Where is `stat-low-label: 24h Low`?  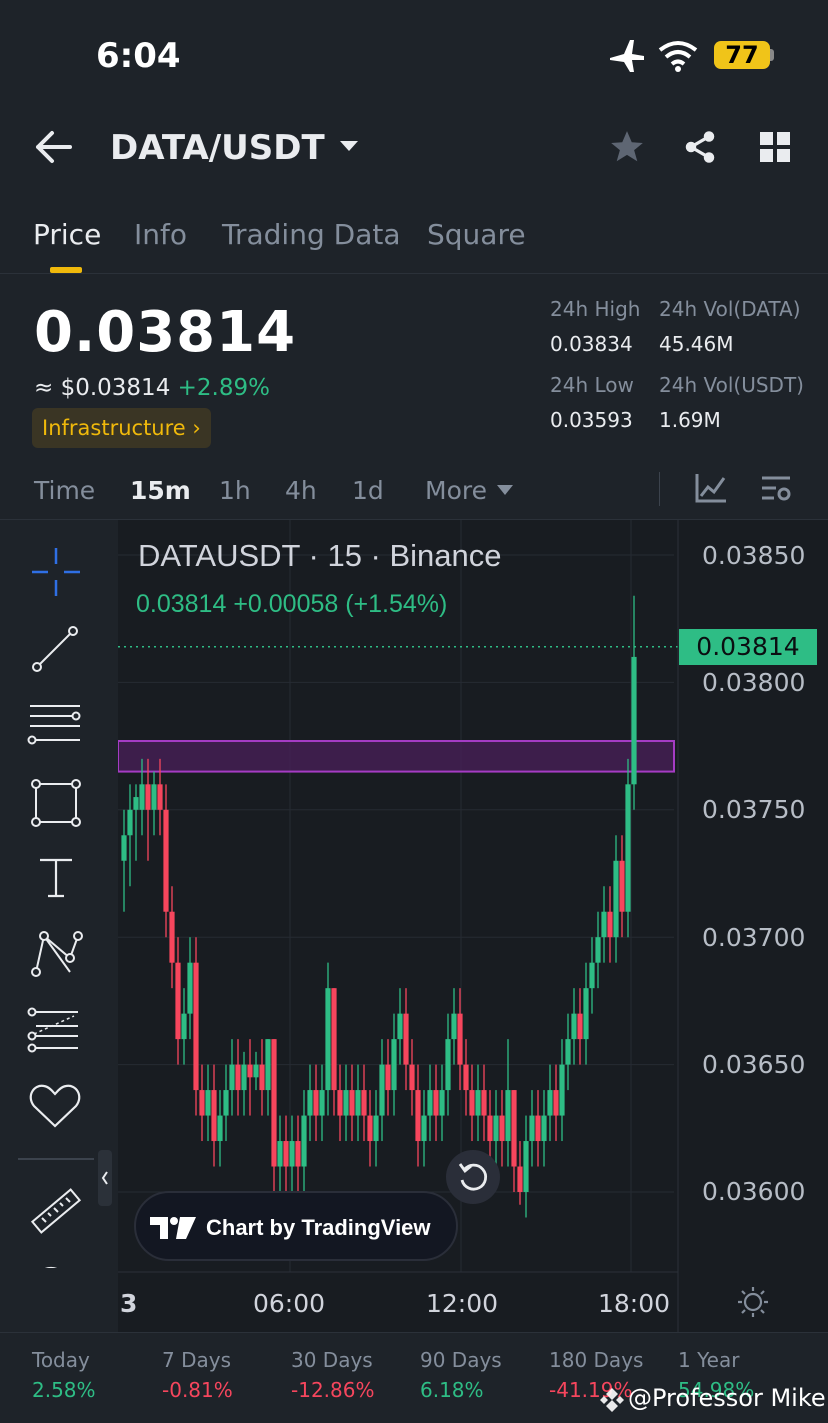
stat-low-label: 24h Low is located at coordinates (592, 385).